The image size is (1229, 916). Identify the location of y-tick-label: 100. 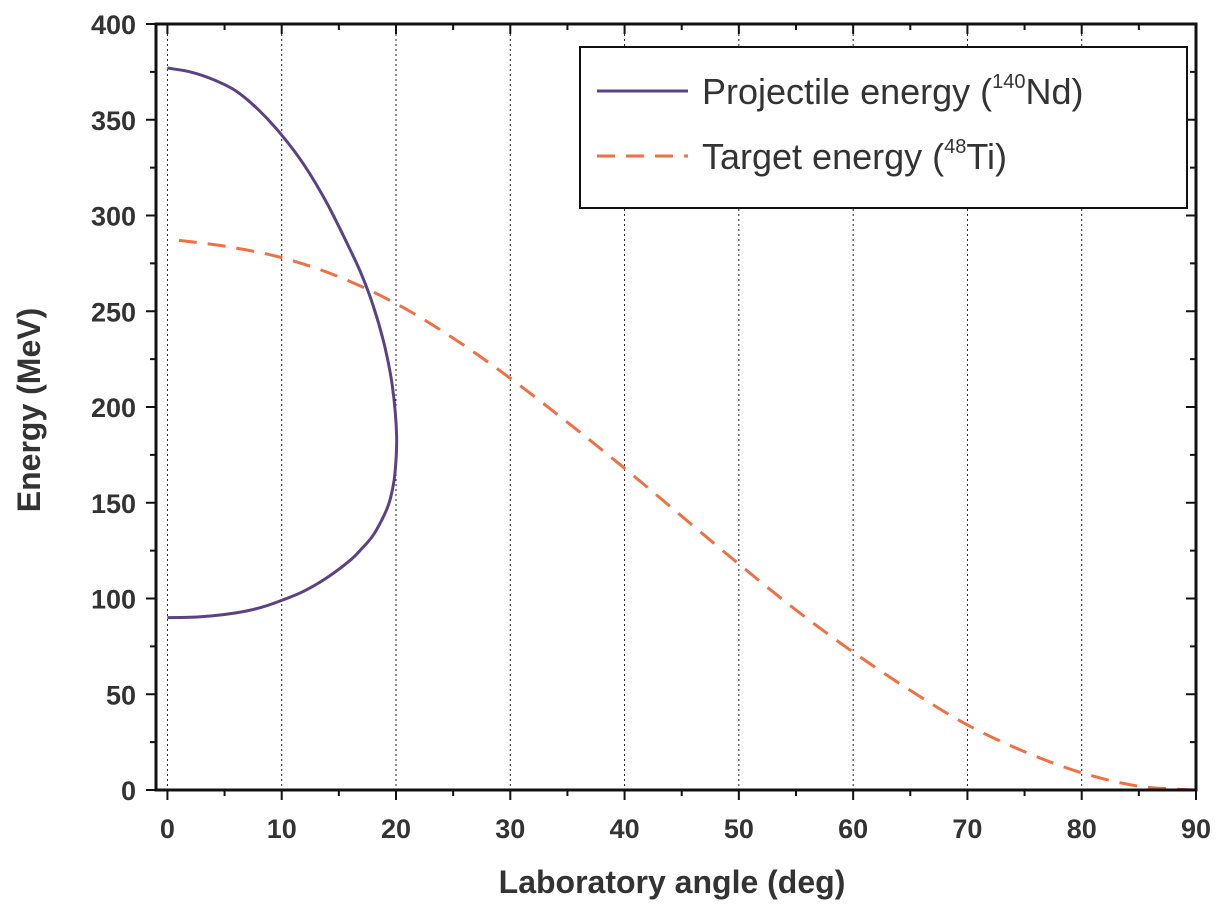
(113, 600).